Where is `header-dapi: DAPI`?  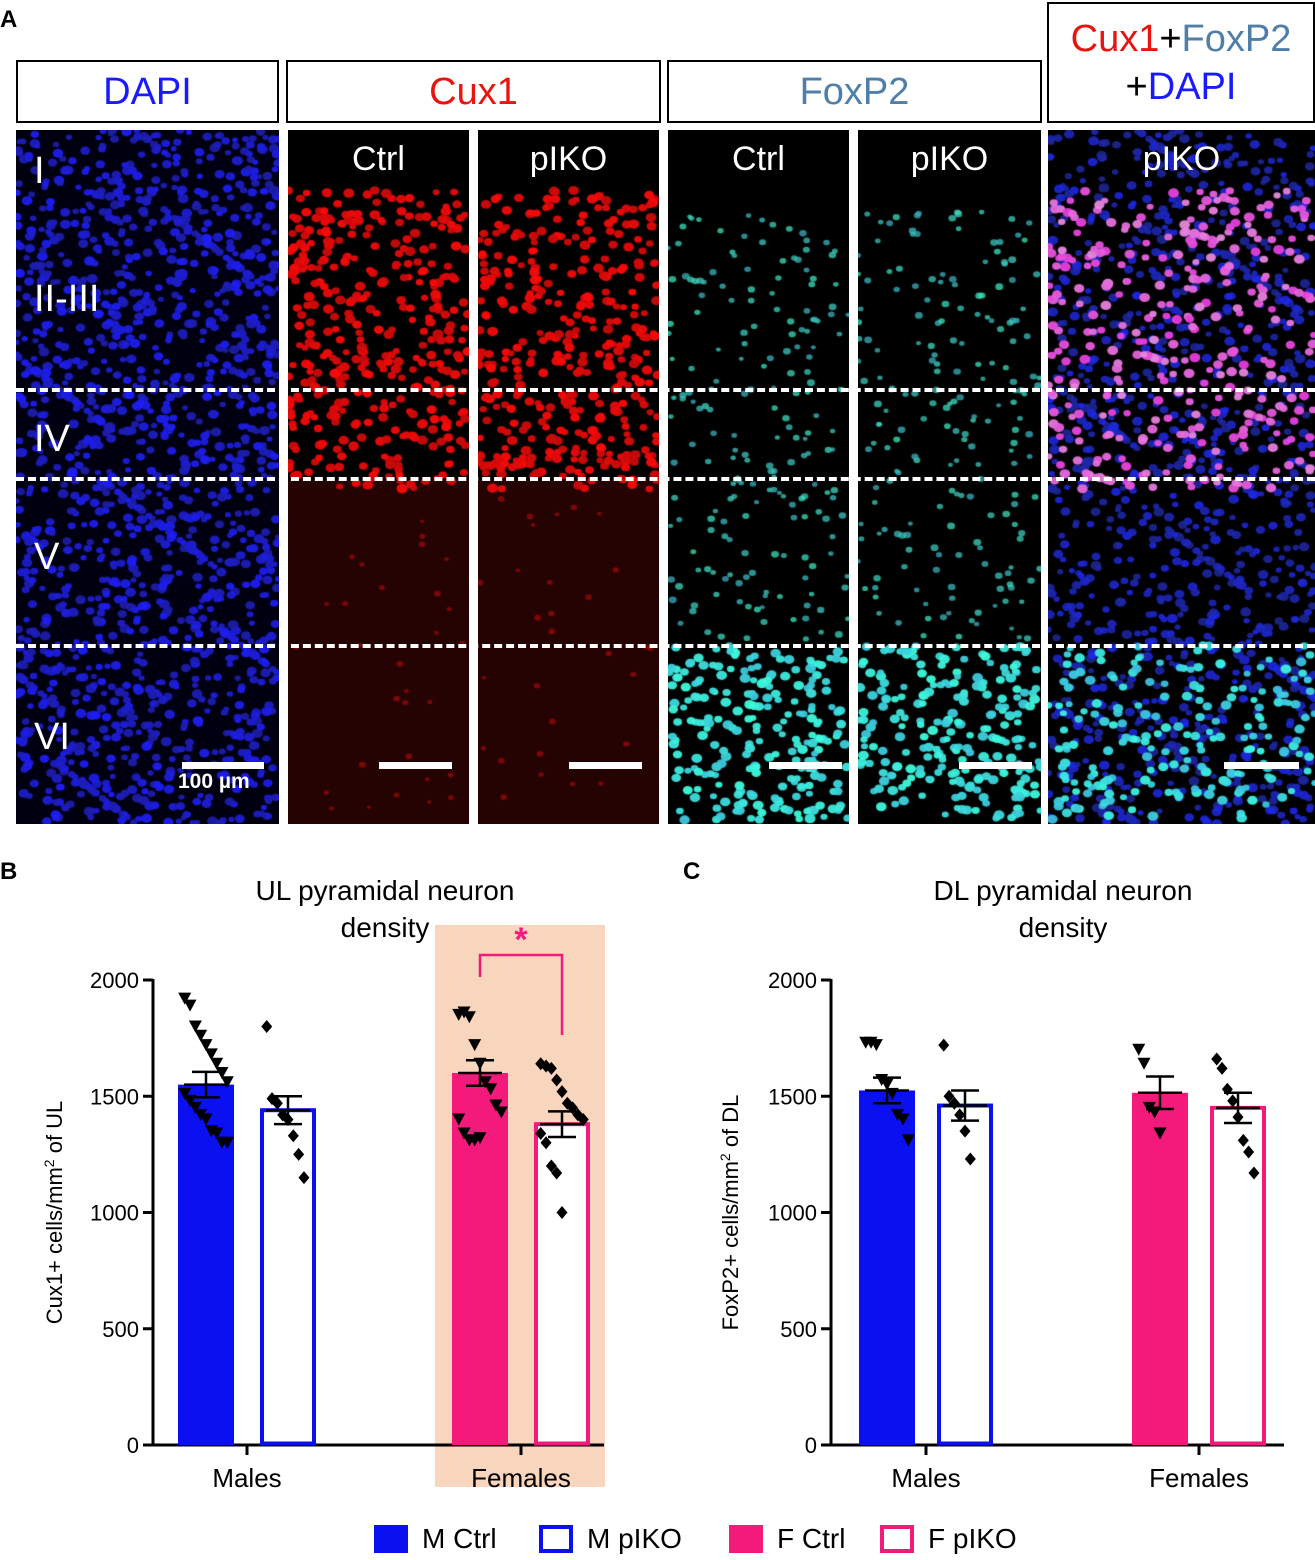 header-dapi: DAPI is located at coordinates (147, 91).